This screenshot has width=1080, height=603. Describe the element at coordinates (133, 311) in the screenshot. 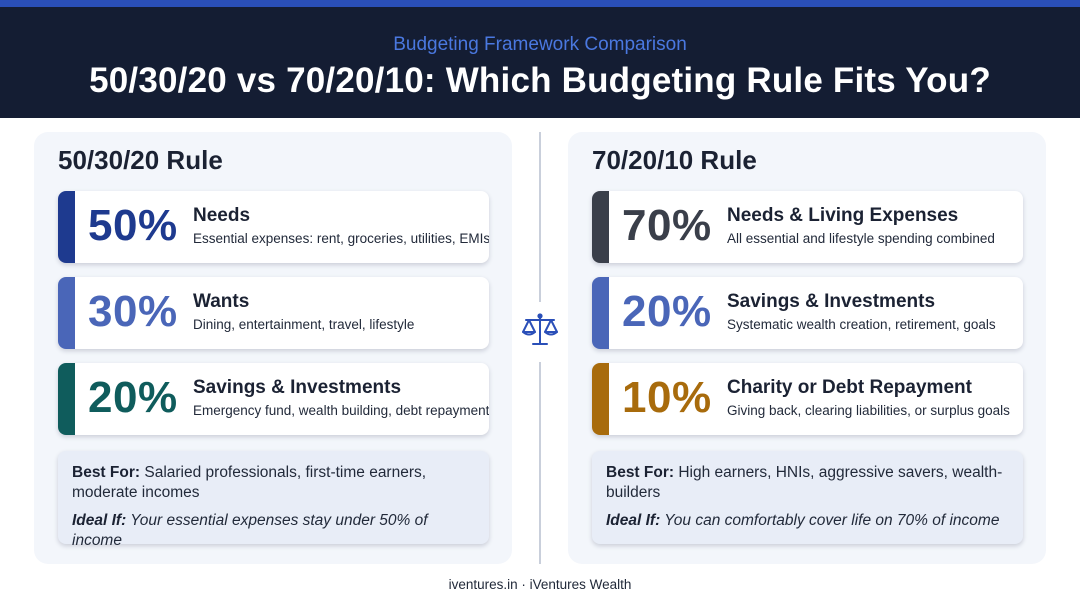

I see `allocation-percent: 30%` at that location.